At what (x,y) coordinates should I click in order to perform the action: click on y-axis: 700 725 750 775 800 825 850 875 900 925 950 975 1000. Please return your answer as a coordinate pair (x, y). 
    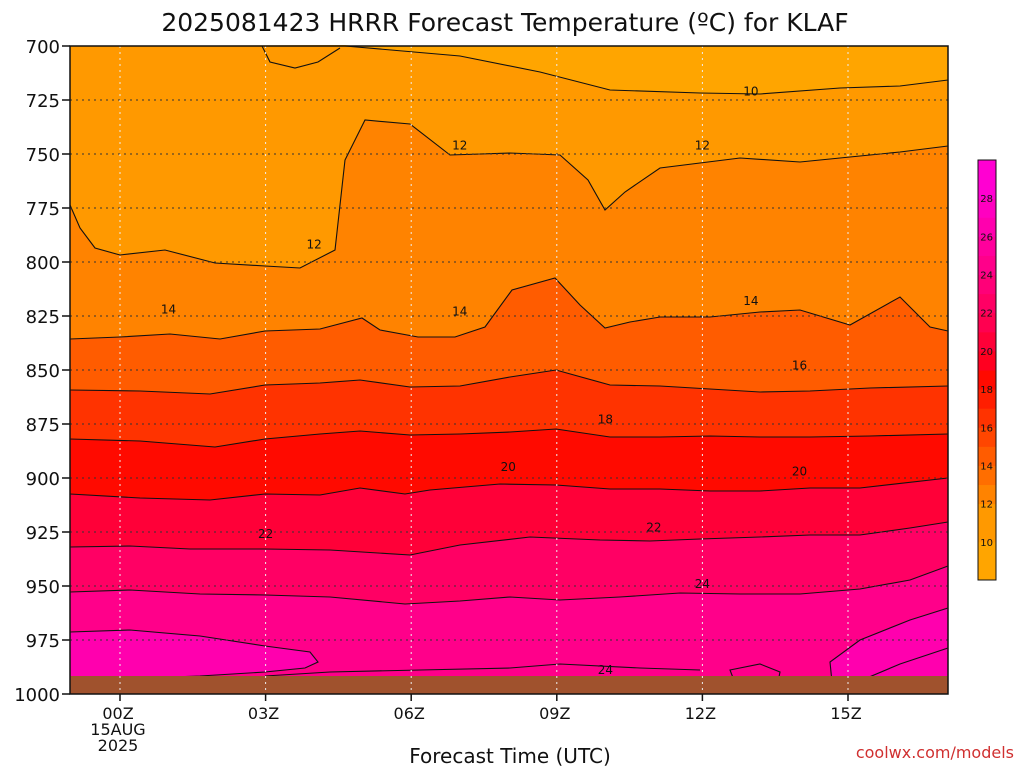
    Looking at the image, I should click on (42, 371).